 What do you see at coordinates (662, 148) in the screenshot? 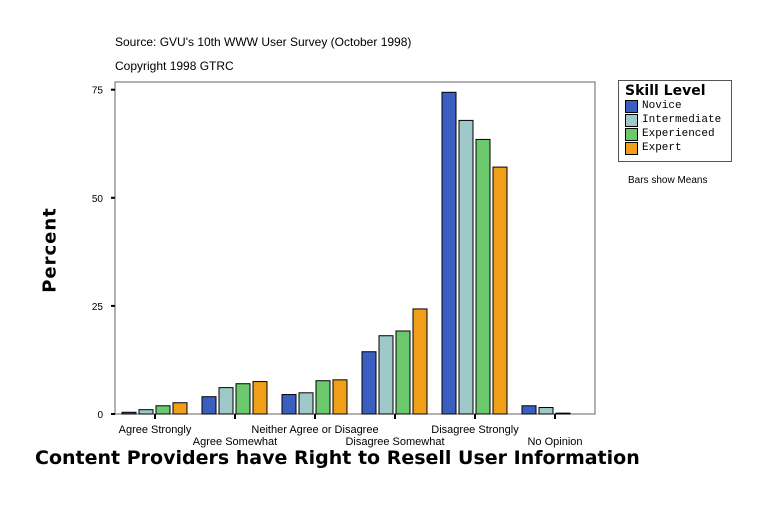
I see `legend-label: Expert` at bounding box center [662, 148].